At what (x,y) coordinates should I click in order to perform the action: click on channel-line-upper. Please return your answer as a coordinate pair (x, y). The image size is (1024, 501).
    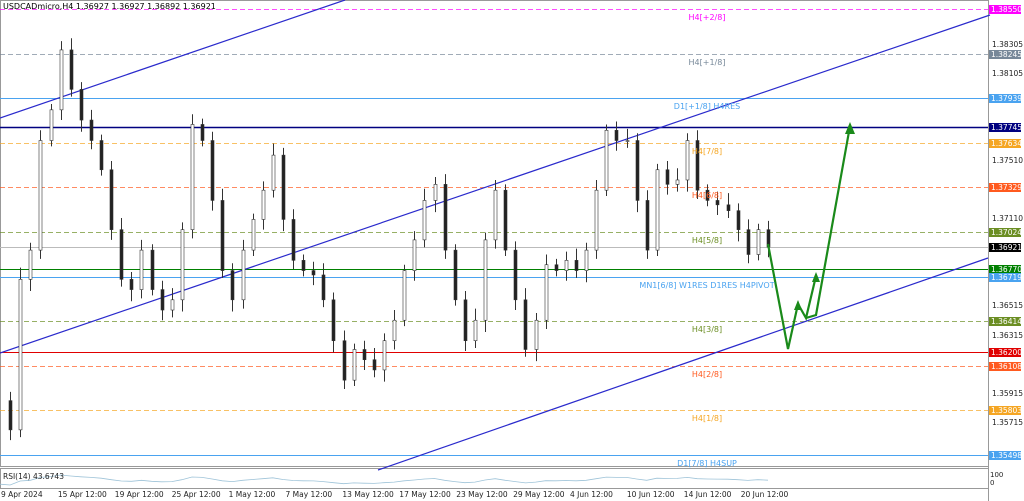
    Looking at the image, I should click on (173, 59).